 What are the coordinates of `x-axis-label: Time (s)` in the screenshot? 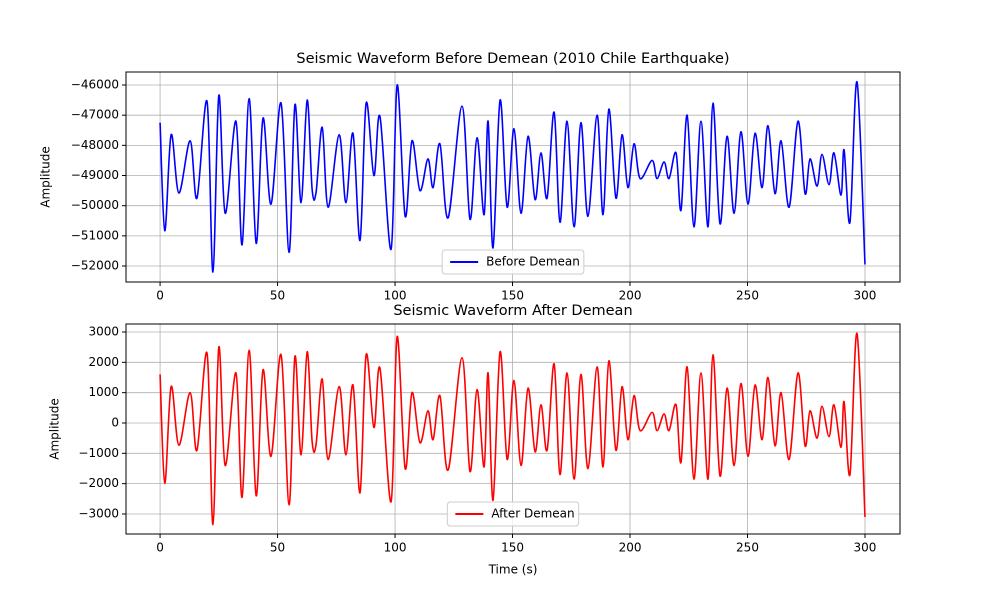 It's located at (513, 570).